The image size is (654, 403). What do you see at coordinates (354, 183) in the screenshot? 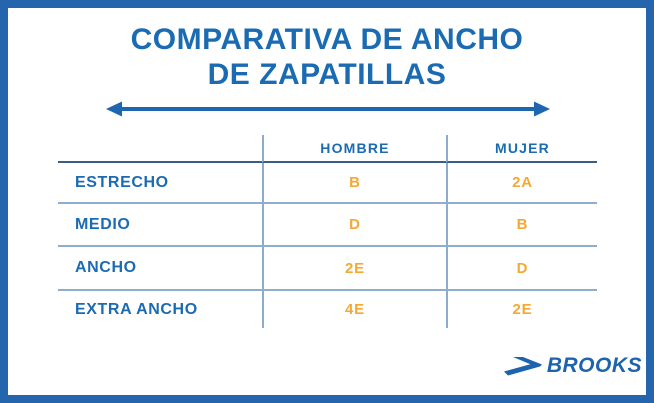
I see `width-value-hombre: B` at bounding box center [354, 183].